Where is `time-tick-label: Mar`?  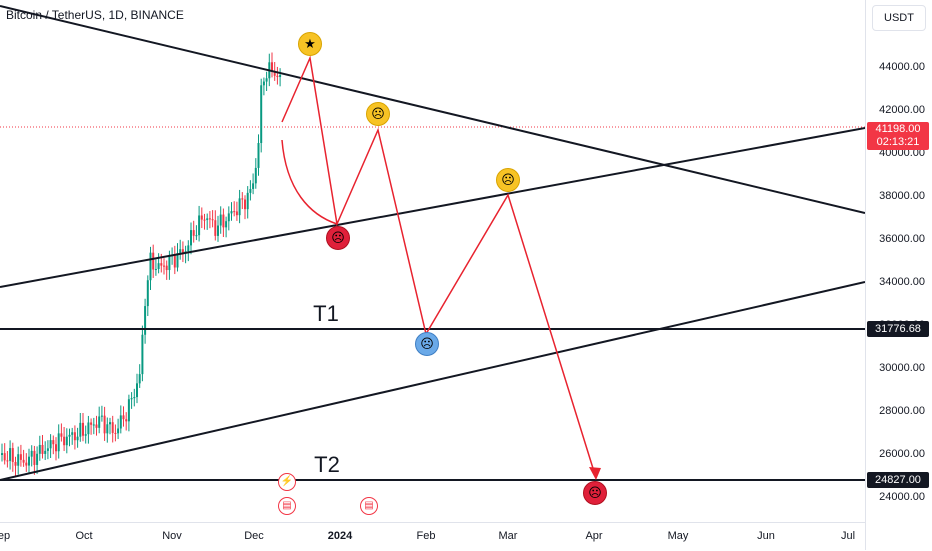
time-tick-label: Mar is located at coordinates (508, 536).